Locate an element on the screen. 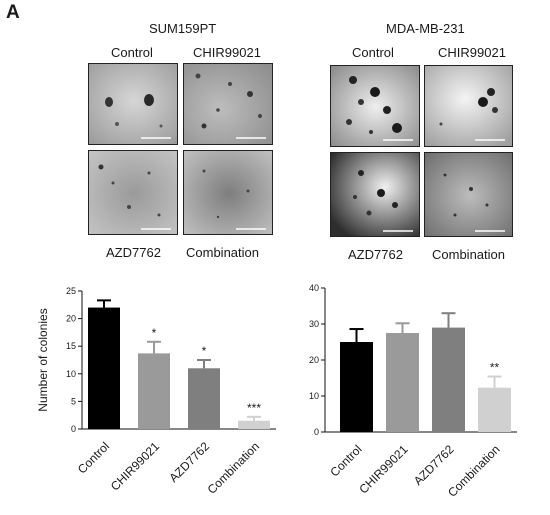 This screenshot has height=515, width=550. category-label: Combination is located at coordinates (234, 468).